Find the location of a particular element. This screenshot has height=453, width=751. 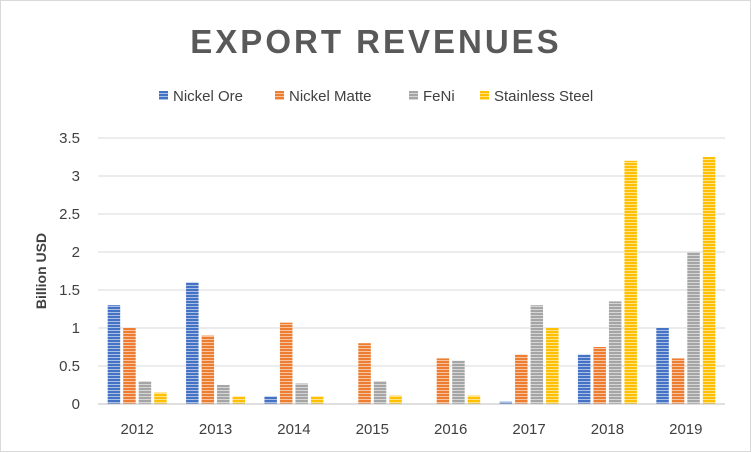

bar-stainless-steel-2017 is located at coordinates (552, 366).